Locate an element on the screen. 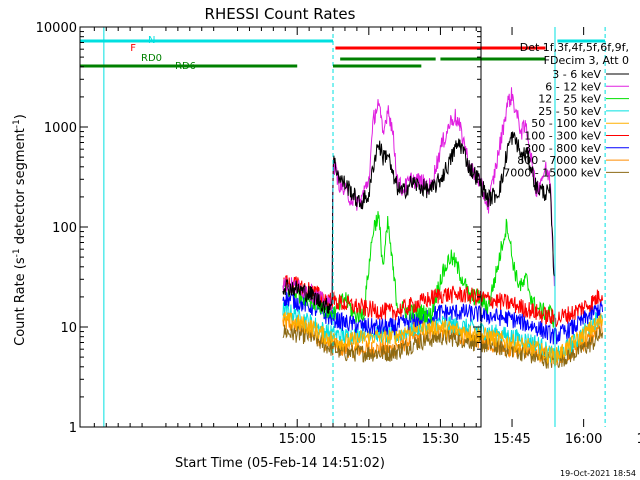 The width and height of the screenshot is (640, 480). y-tick-label: 1 is located at coordinates (73, 428).